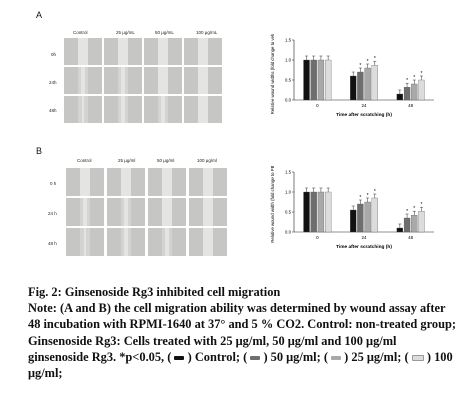 This screenshot has width=467, height=420. I want to click on panel-letter: B, so click(39, 151).